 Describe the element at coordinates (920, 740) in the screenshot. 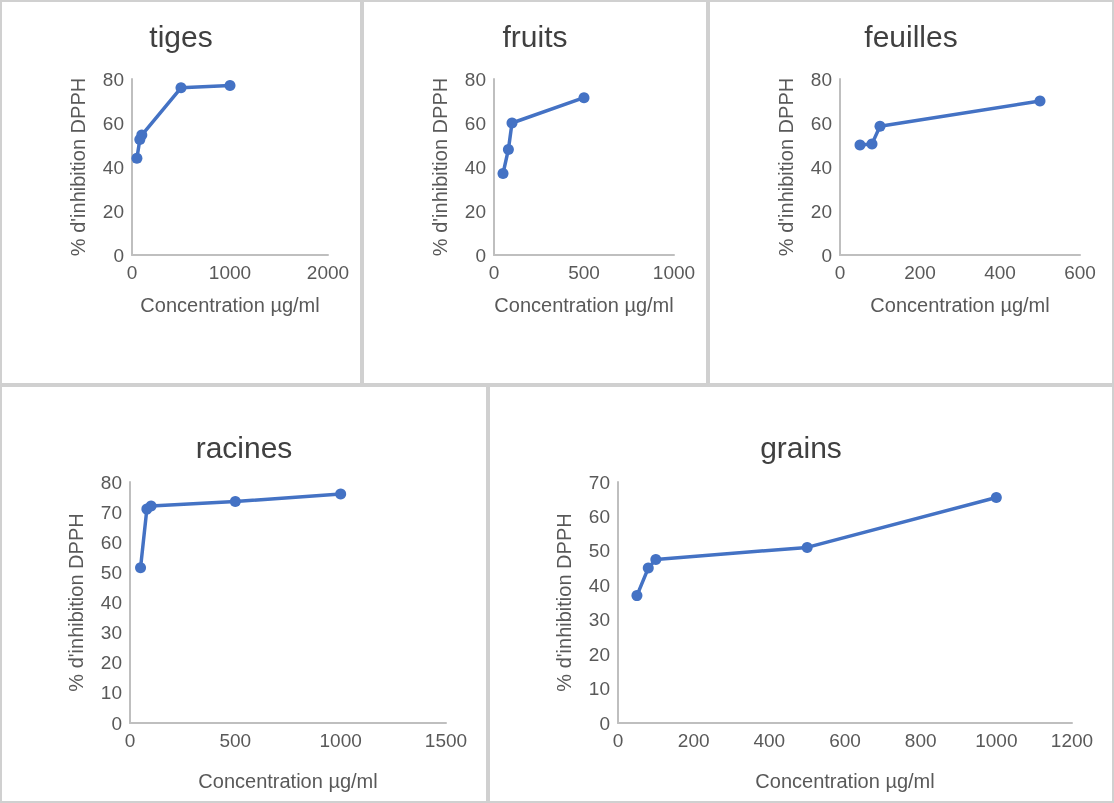

I see `x-tick-label: 800` at that location.